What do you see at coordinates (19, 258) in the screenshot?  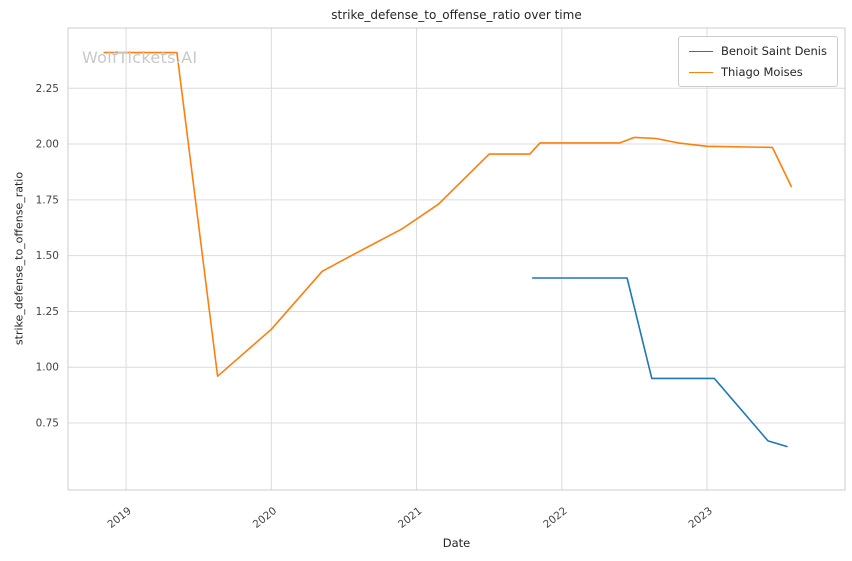 I see `y-axis-label: strike_defense_to_offense_ratio` at bounding box center [19, 258].